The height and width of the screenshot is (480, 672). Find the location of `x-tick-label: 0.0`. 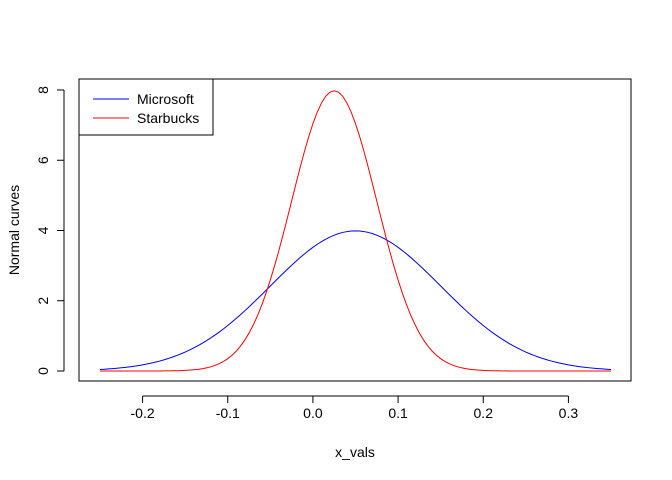

x-tick-label: 0.0 is located at coordinates (313, 413).